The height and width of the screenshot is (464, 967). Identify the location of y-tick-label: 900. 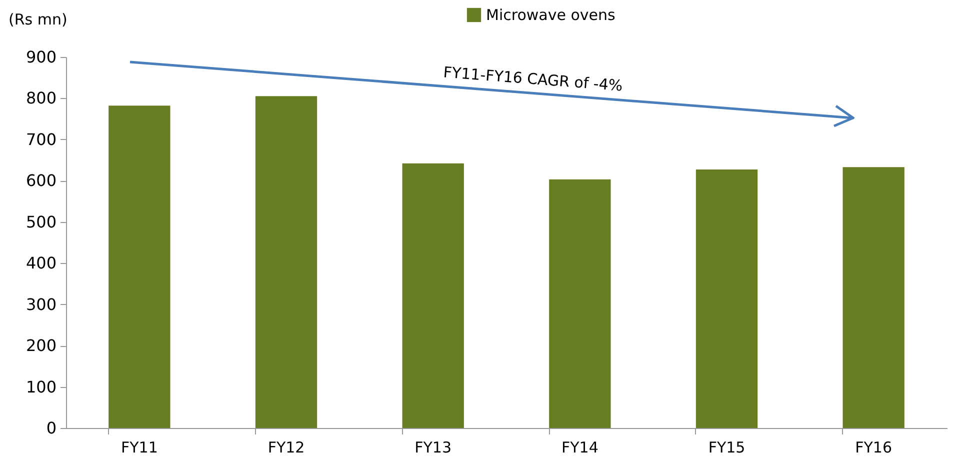
(41, 57).